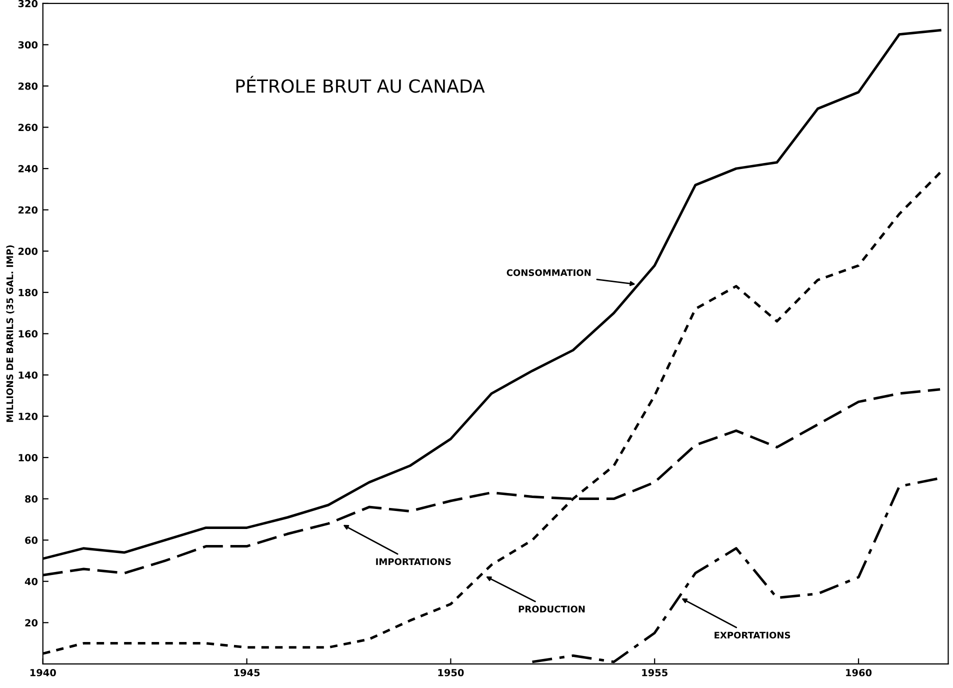 The width and height of the screenshot is (953, 688). What do you see at coordinates (548, 272) in the screenshot?
I see `annotation: CONSOMMATION` at bounding box center [548, 272].